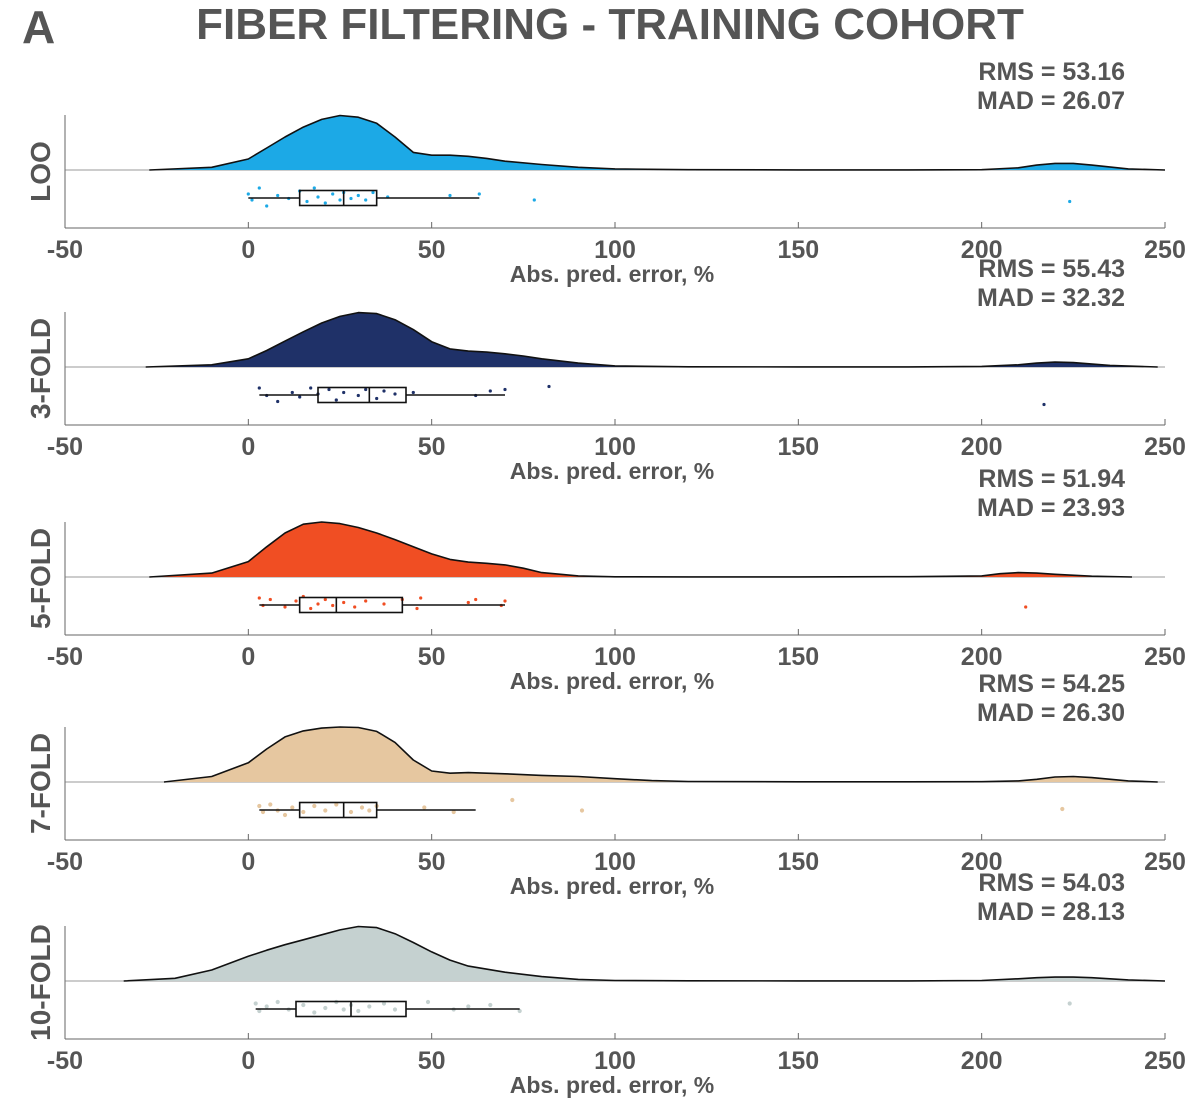 This screenshot has width=1200, height=1116. What do you see at coordinates (1051, 101) in the screenshot?
I see `mad-label: MAD = 26.07` at bounding box center [1051, 101].